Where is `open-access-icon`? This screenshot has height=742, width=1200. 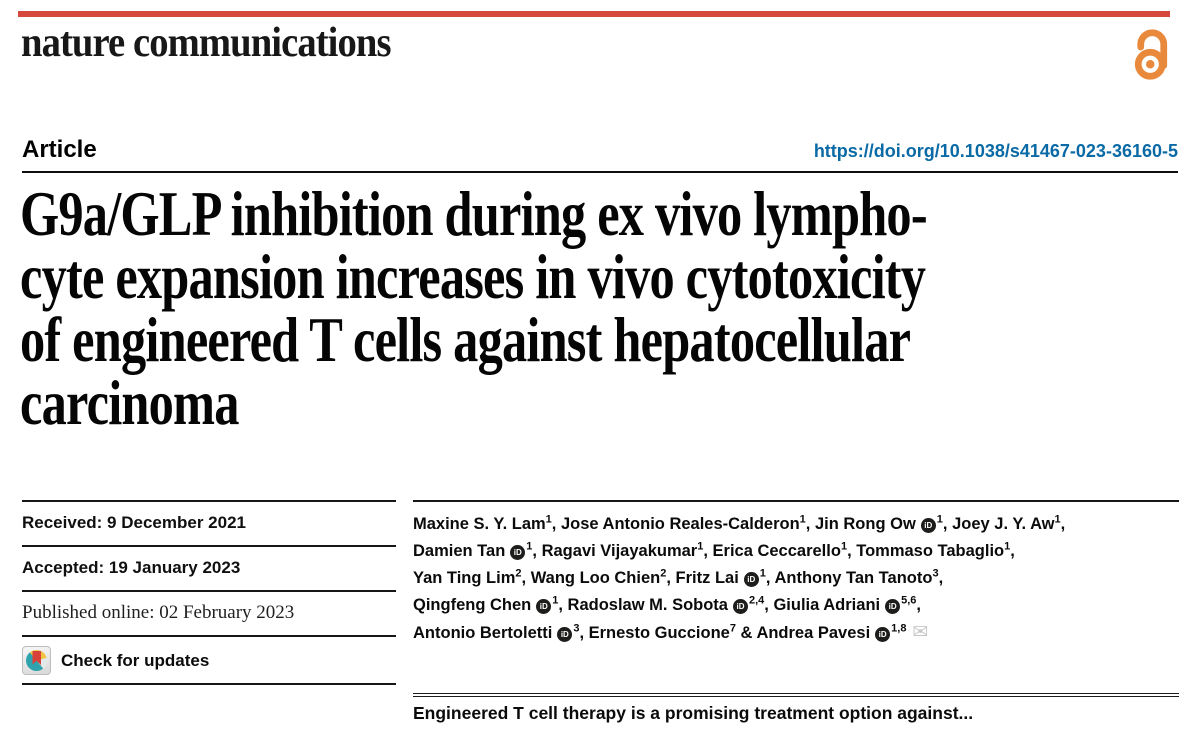 open-access-icon is located at coordinates (1151, 54).